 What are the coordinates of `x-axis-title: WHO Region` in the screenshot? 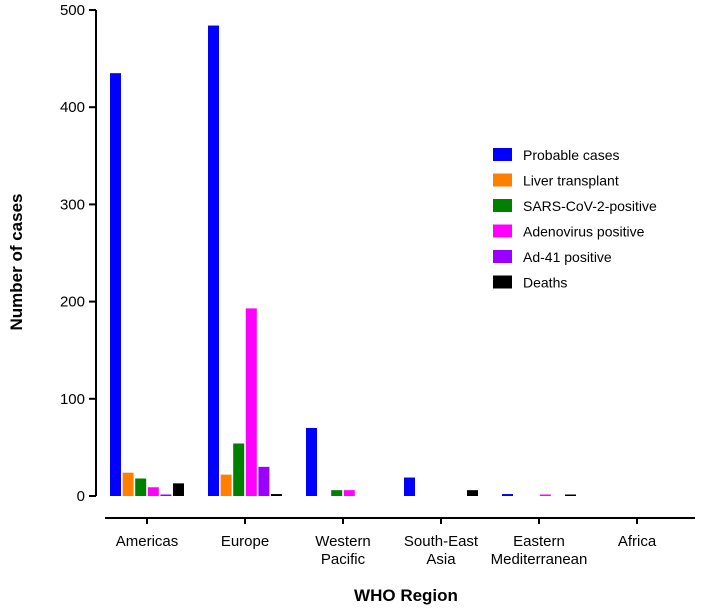 It's located at (406, 595).